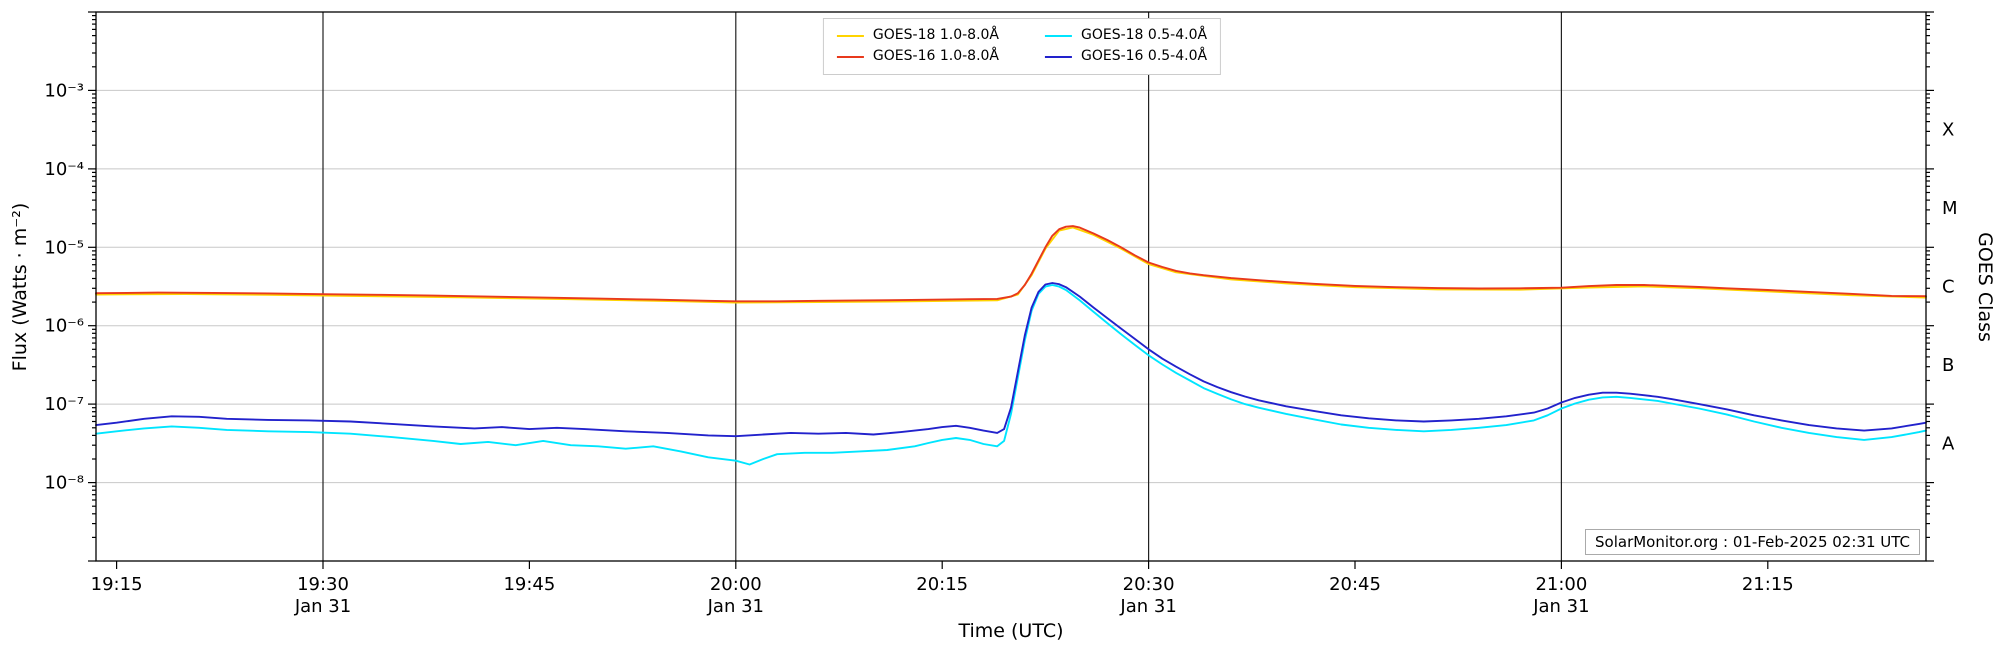 The image size is (2000, 650). I want to click on y-tick-label: 10⁻³, so click(64, 90).